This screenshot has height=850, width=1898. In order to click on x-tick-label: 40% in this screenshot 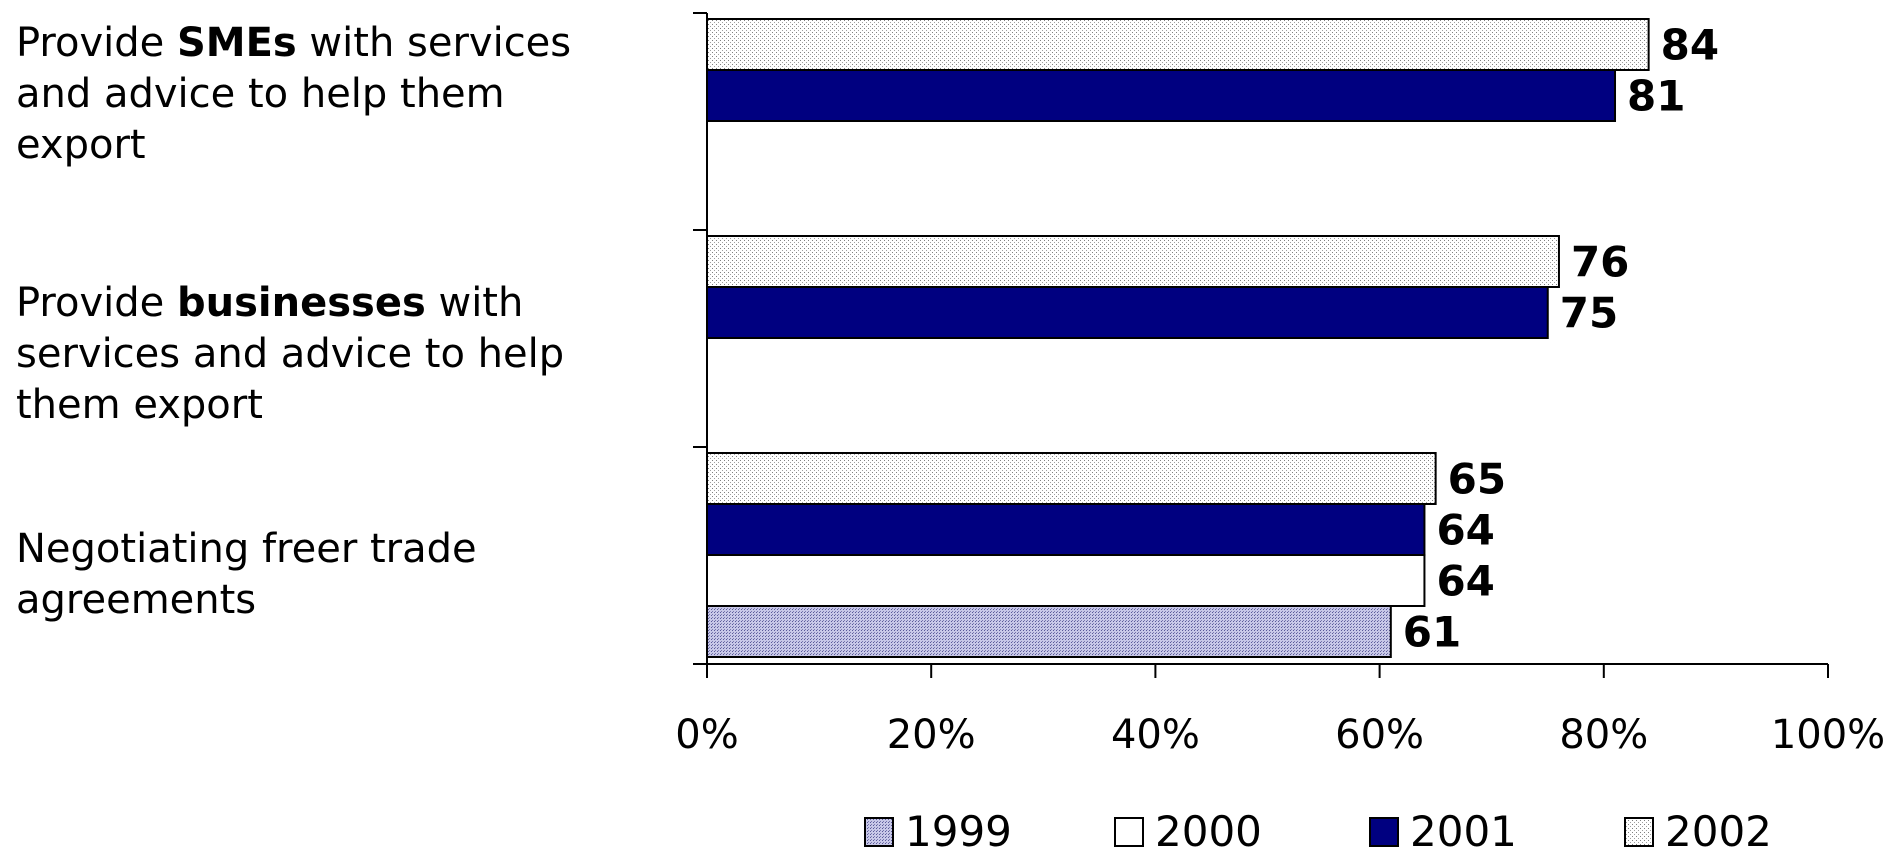, I will do `click(1155, 735)`.